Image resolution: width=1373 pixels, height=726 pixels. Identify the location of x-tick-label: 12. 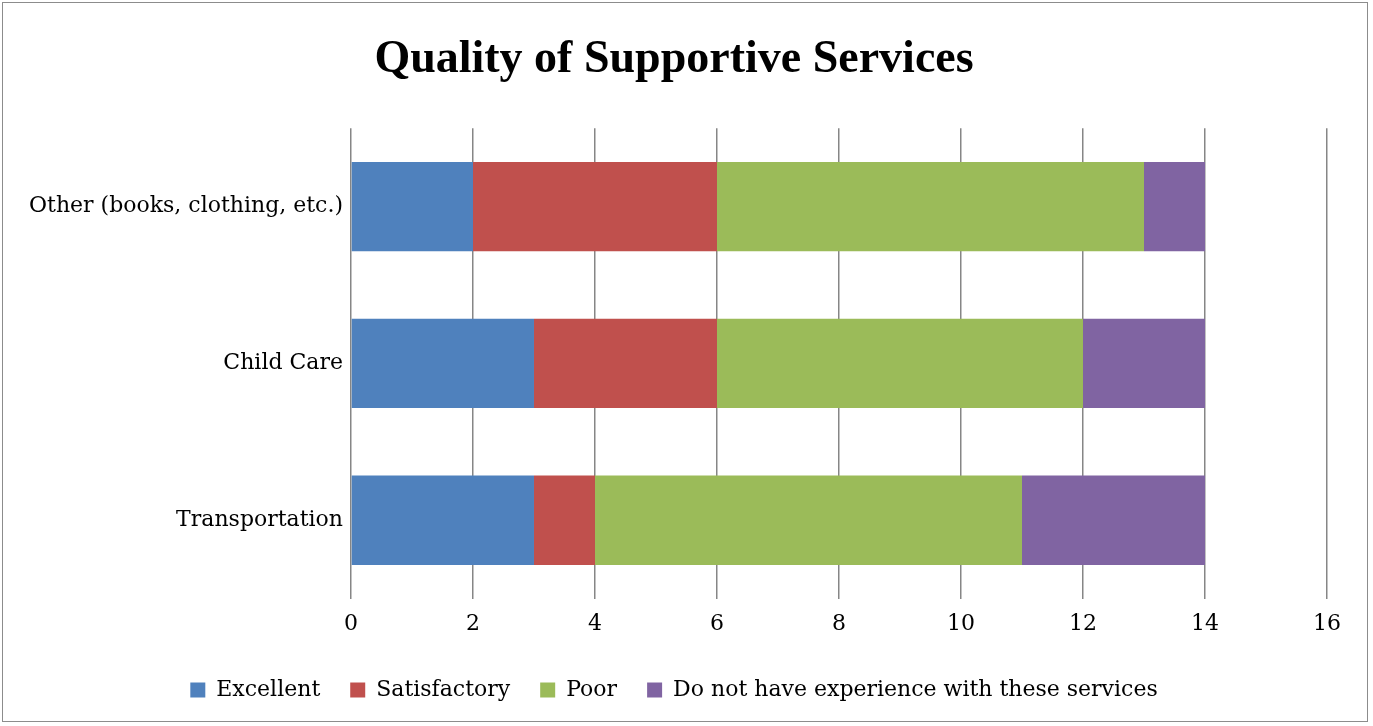
(1083, 622).